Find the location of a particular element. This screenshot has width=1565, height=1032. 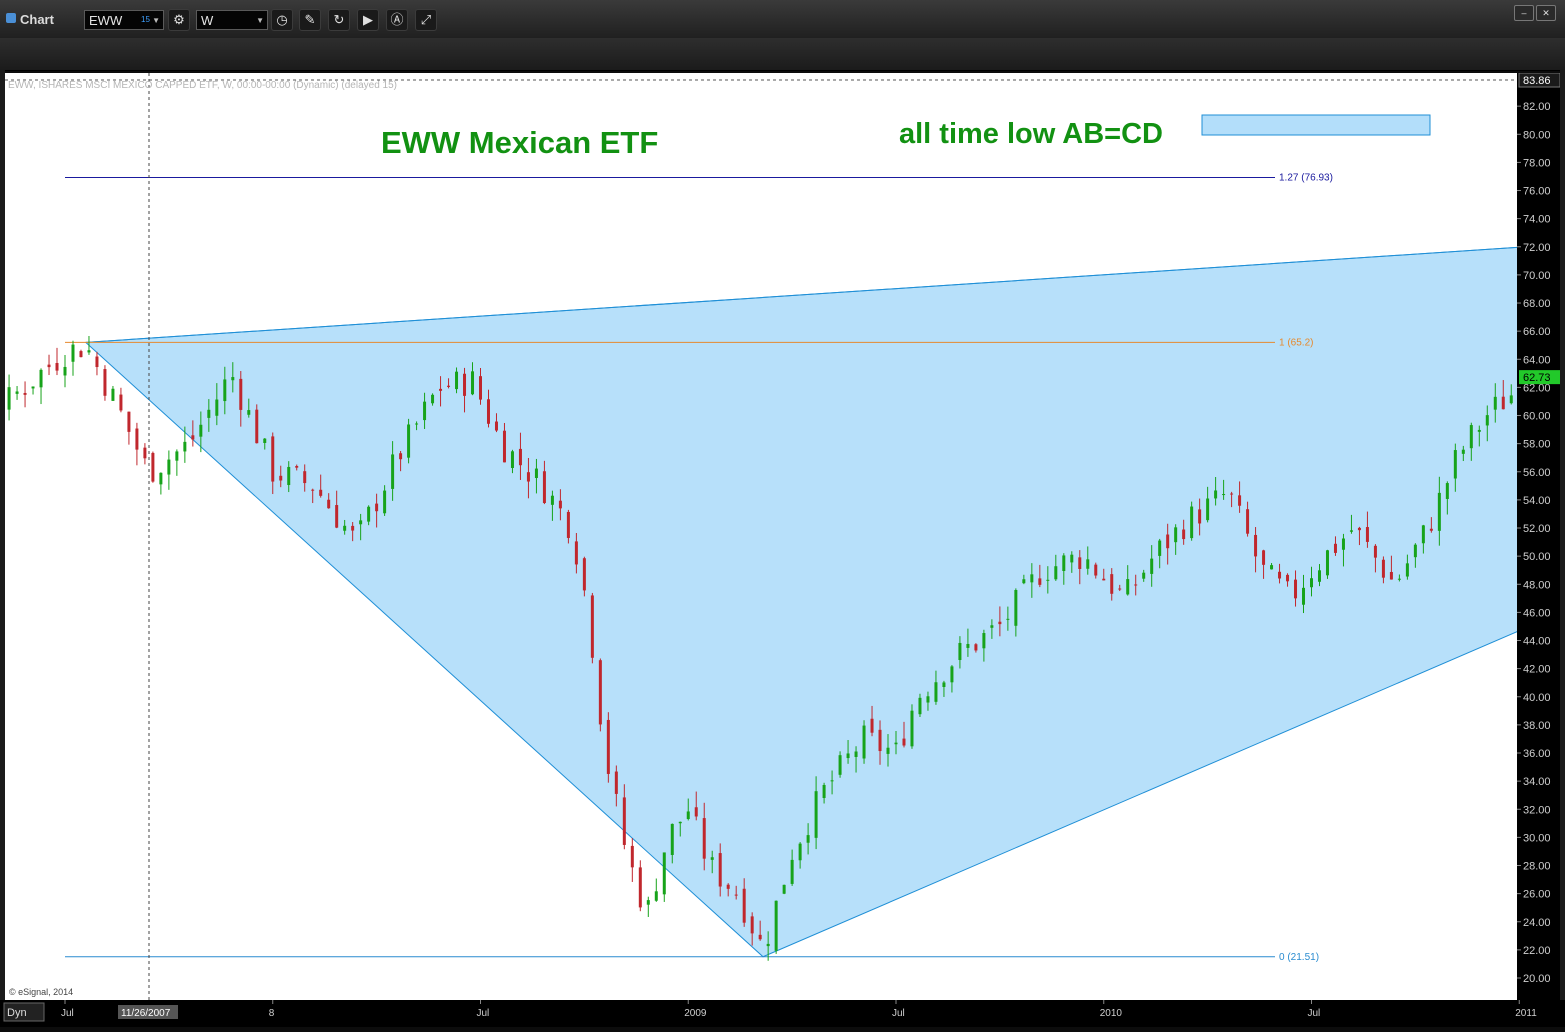

y-tick-label: 82.00 is located at coordinates (1537, 107).